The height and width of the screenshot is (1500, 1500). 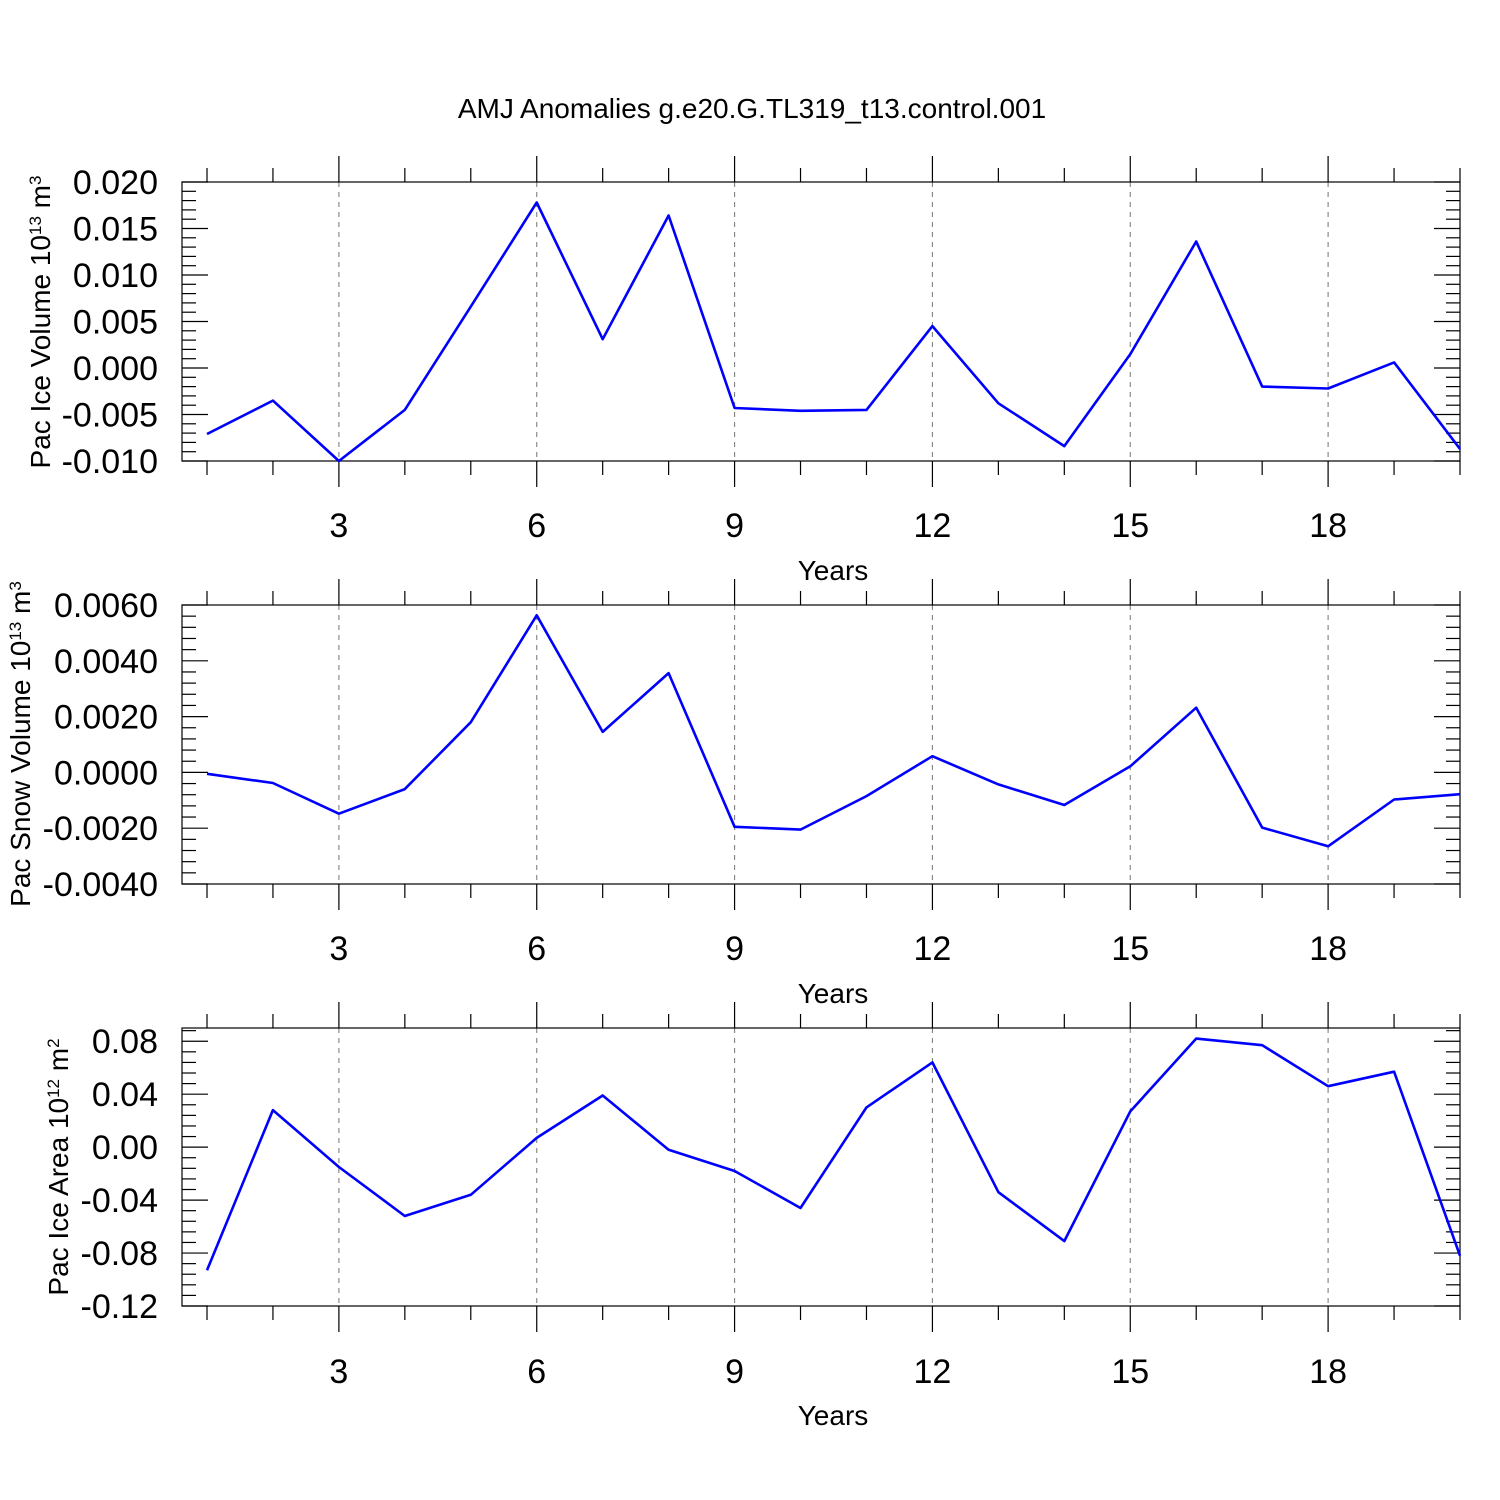 I want to click on y-tick-label: -0.08, so click(x=120, y=1254).